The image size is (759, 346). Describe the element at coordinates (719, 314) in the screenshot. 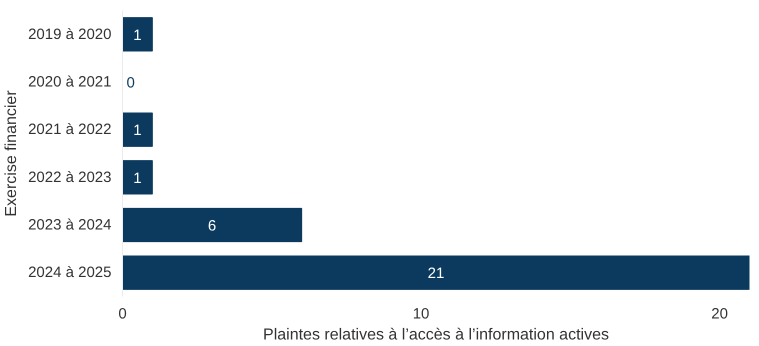

I see `x-tick-label: 20` at that location.